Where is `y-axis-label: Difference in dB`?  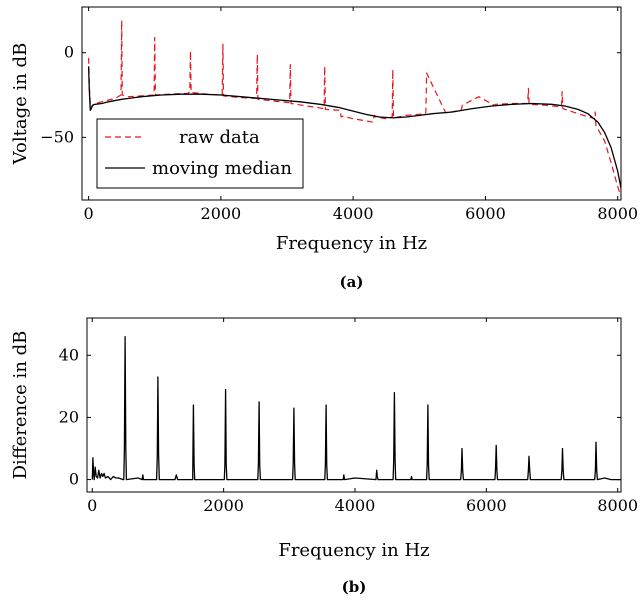
y-axis-label: Difference in dB is located at coordinates (20, 405).